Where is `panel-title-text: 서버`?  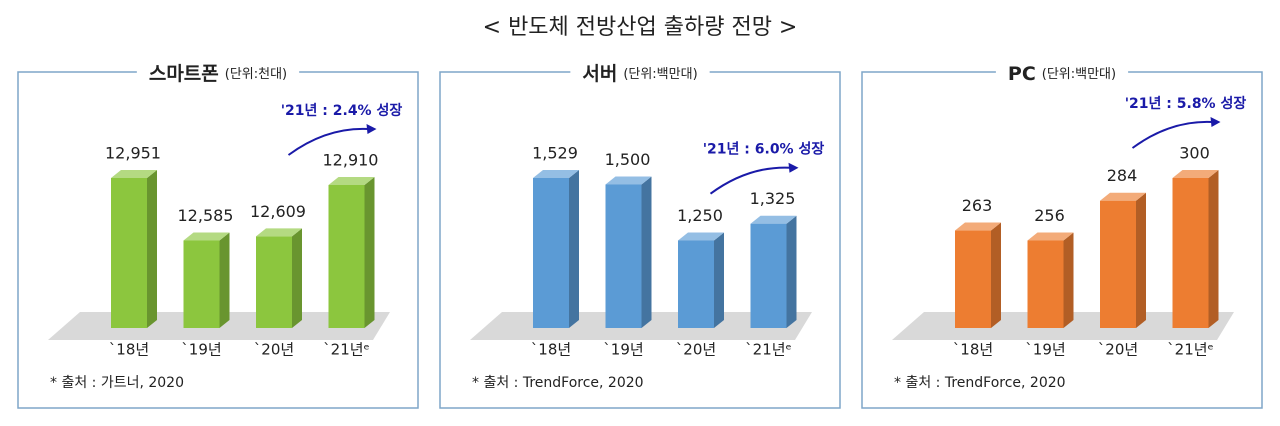
panel-title-text: 서버 is located at coordinates (599, 74).